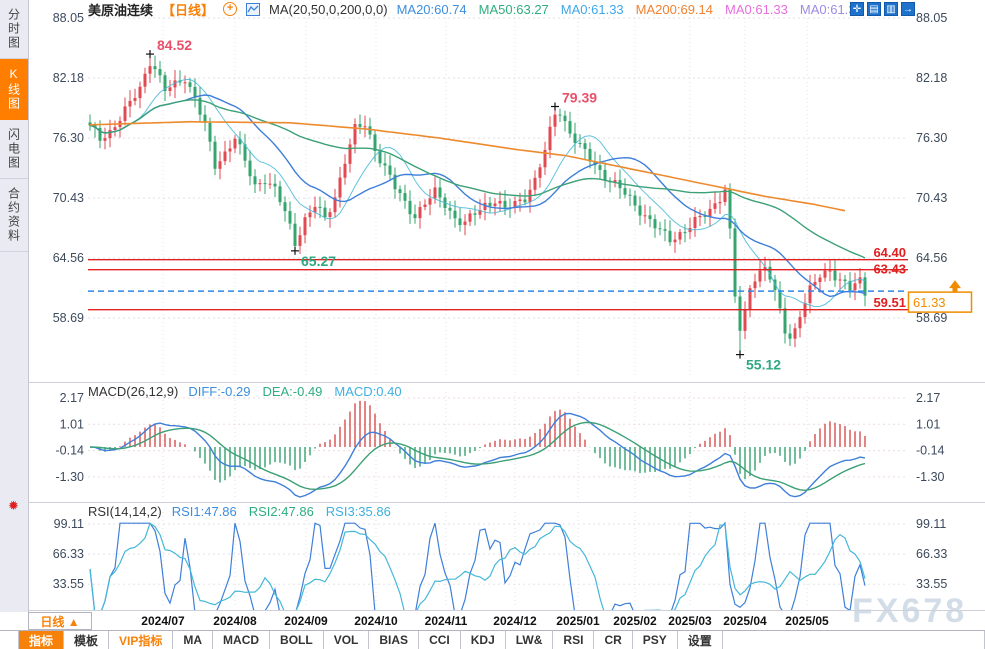  I want to click on ma-formula: MA(20,50,0,200,0,0), so click(328, 9).